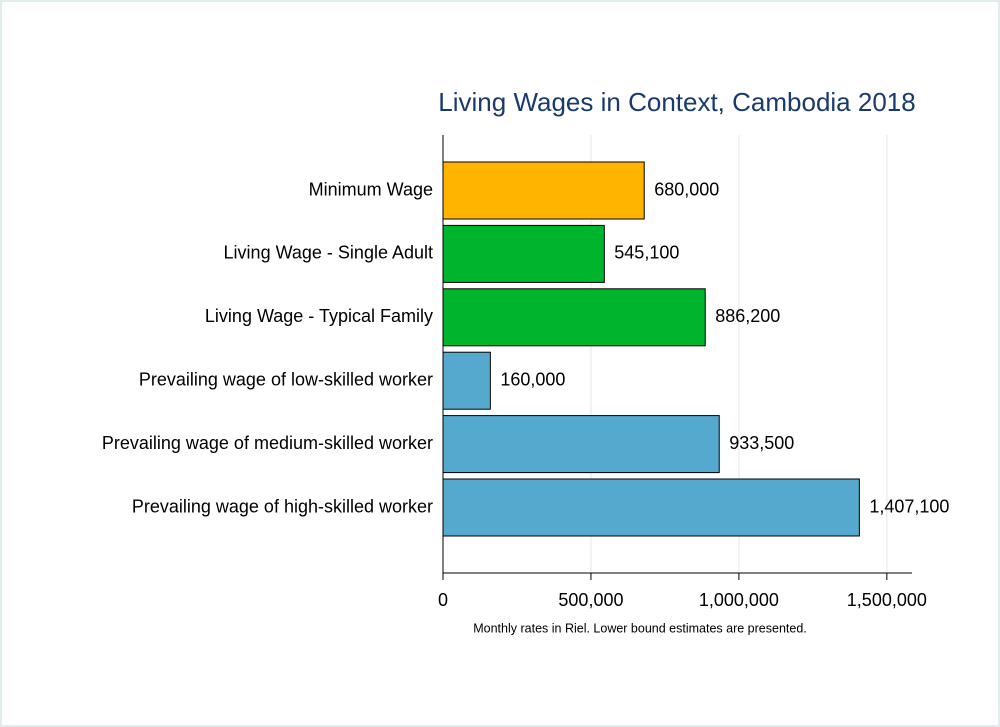 The width and height of the screenshot is (1000, 727). What do you see at coordinates (646, 253) in the screenshot?
I see `value-label: 545,100` at bounding box center [646, 253].